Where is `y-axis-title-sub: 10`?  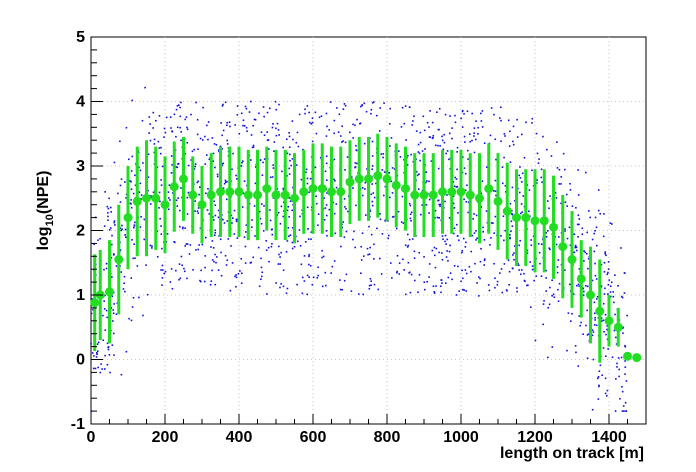 y-axis-title-sub: 10 is located at coordinates (50, 220).